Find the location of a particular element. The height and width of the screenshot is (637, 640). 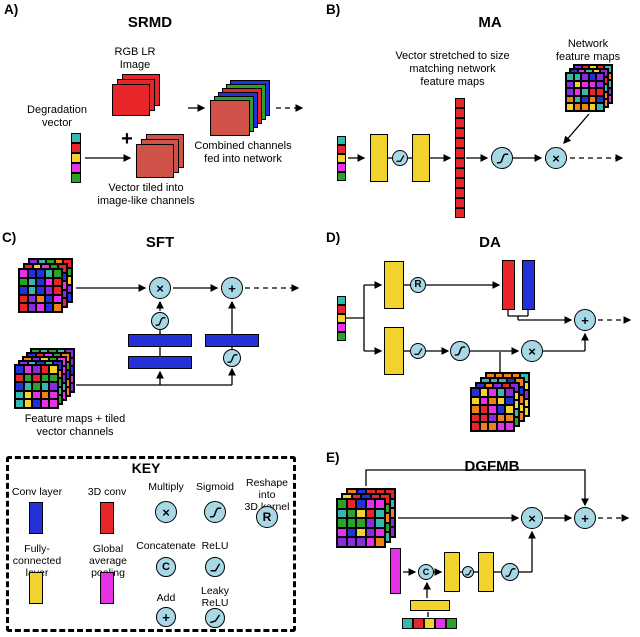

degradation-vector-caption: Degradation vector is located at coordinates (57, 116).